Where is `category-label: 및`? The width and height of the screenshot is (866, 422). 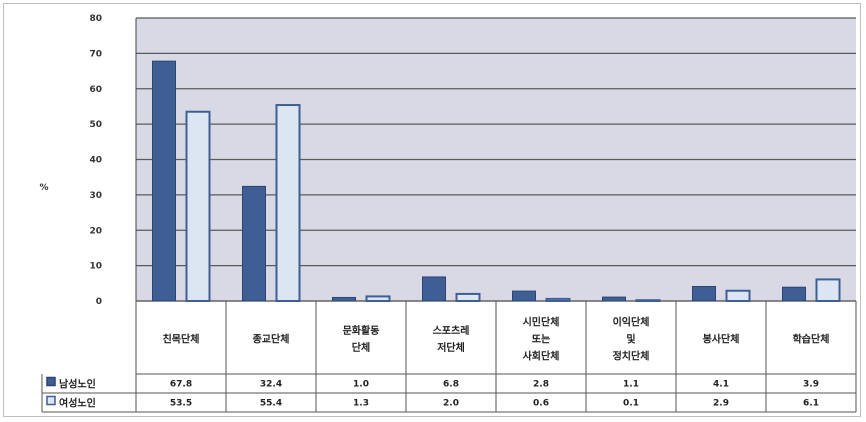 category-label: 및 is located at coordinates (630, 340).